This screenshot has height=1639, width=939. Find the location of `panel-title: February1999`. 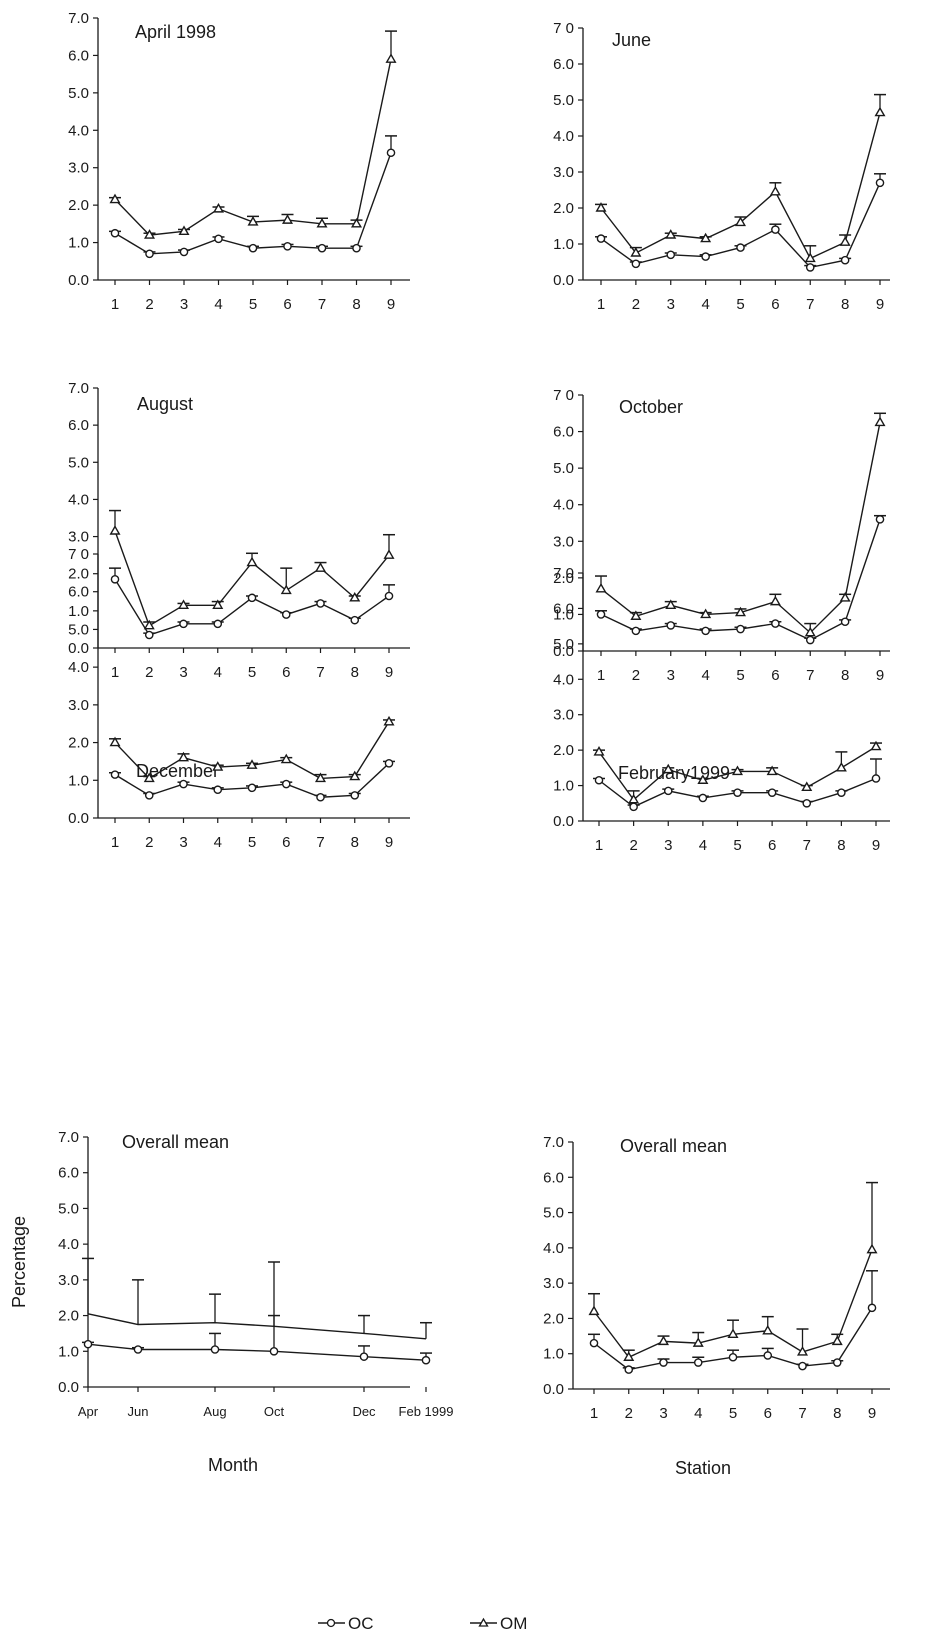

panel-title: February1999 is located at coordinates (674, 773).